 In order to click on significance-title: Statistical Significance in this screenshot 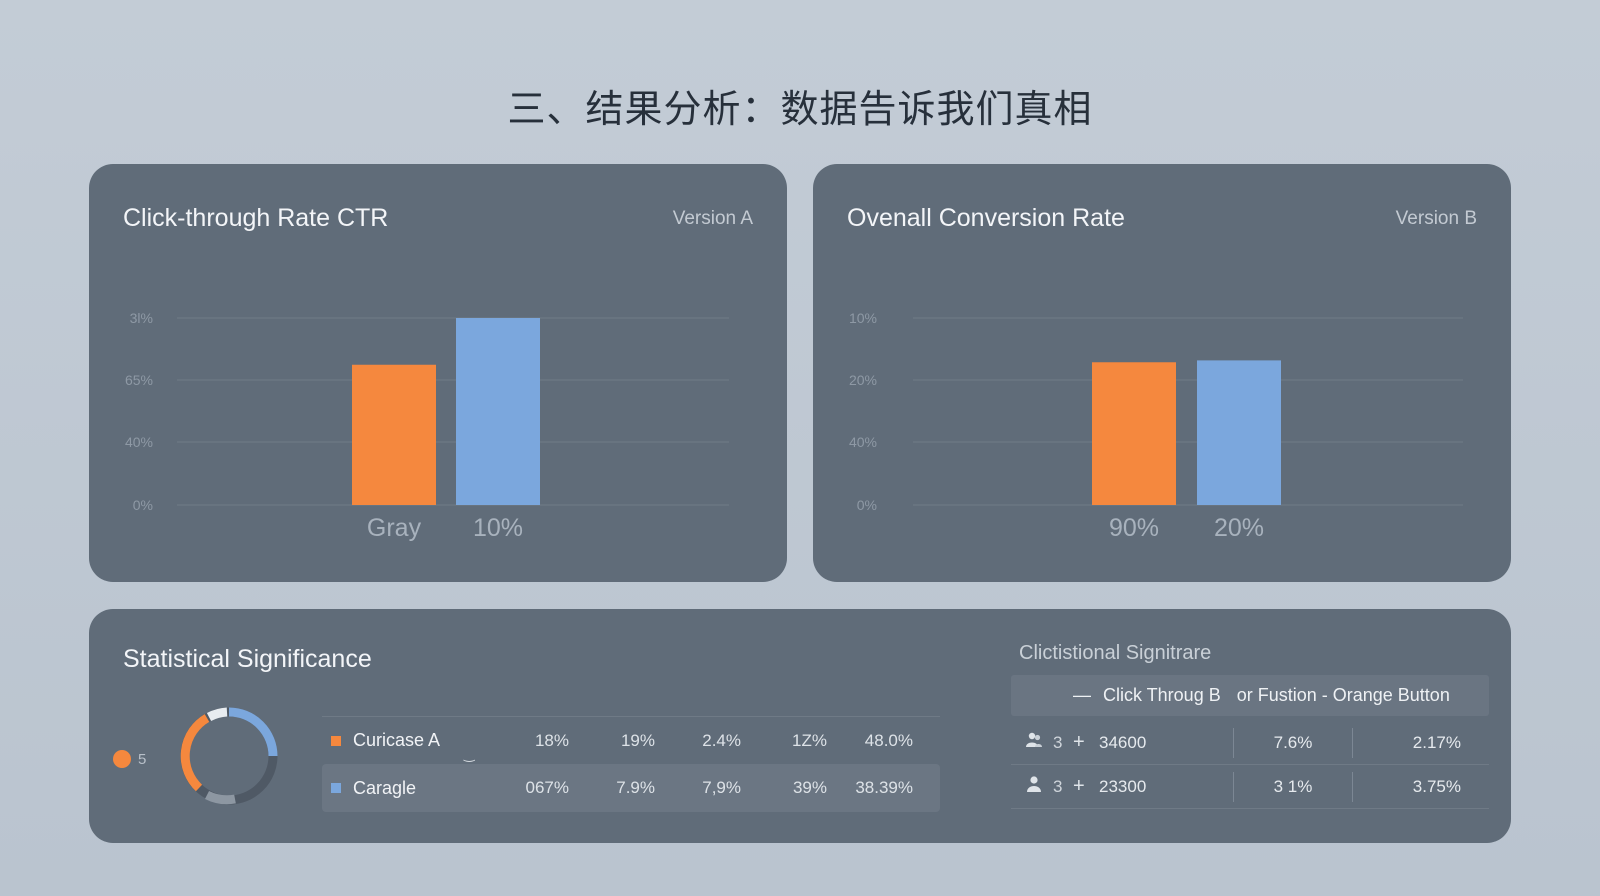, I will do `click(247, 659)`.